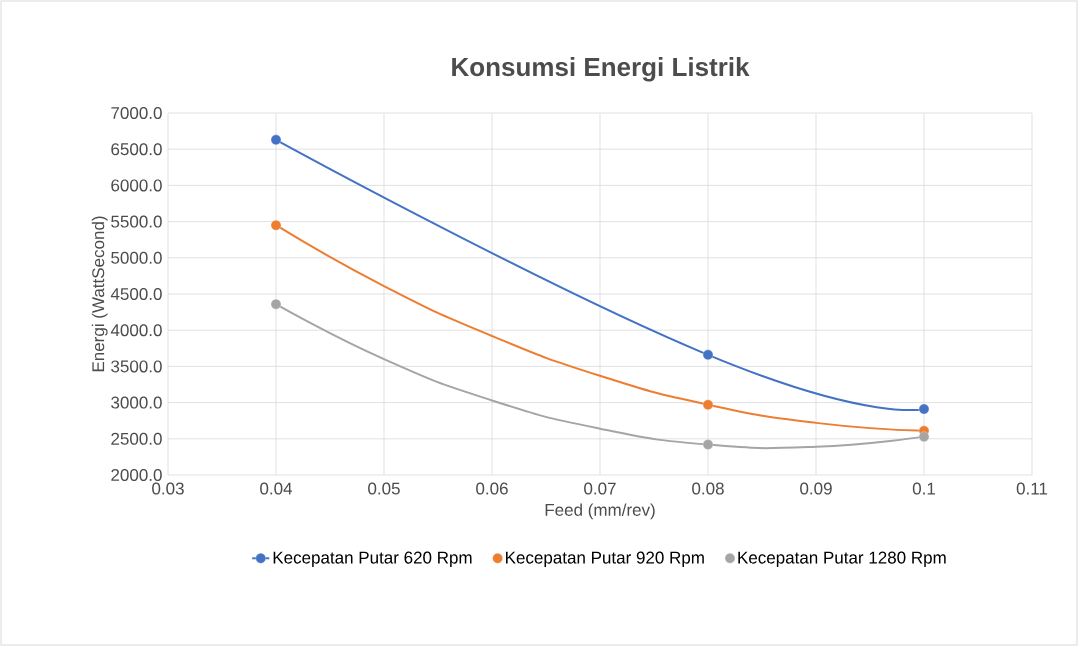  I want to click on x-tick-label: 0.09, so click(816, 488).